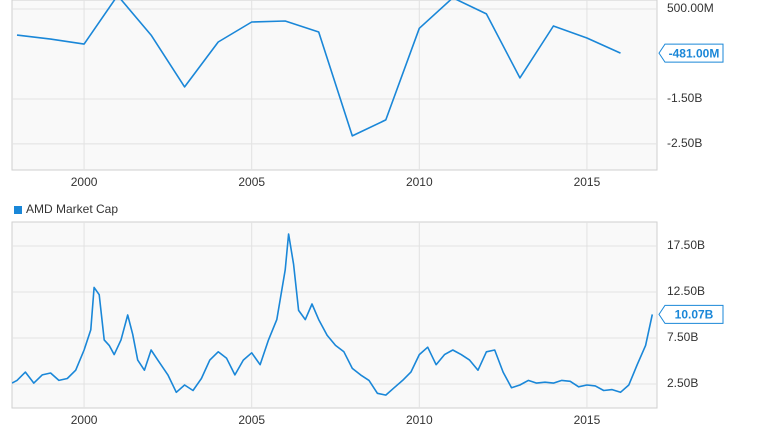 Image resolution: width=764 pixels, height=432 pixels. What do you see at coordinates (682, 337) in the screenshot?
I see `y-tick-label: 7.50B` at bounding box center [682, 337].